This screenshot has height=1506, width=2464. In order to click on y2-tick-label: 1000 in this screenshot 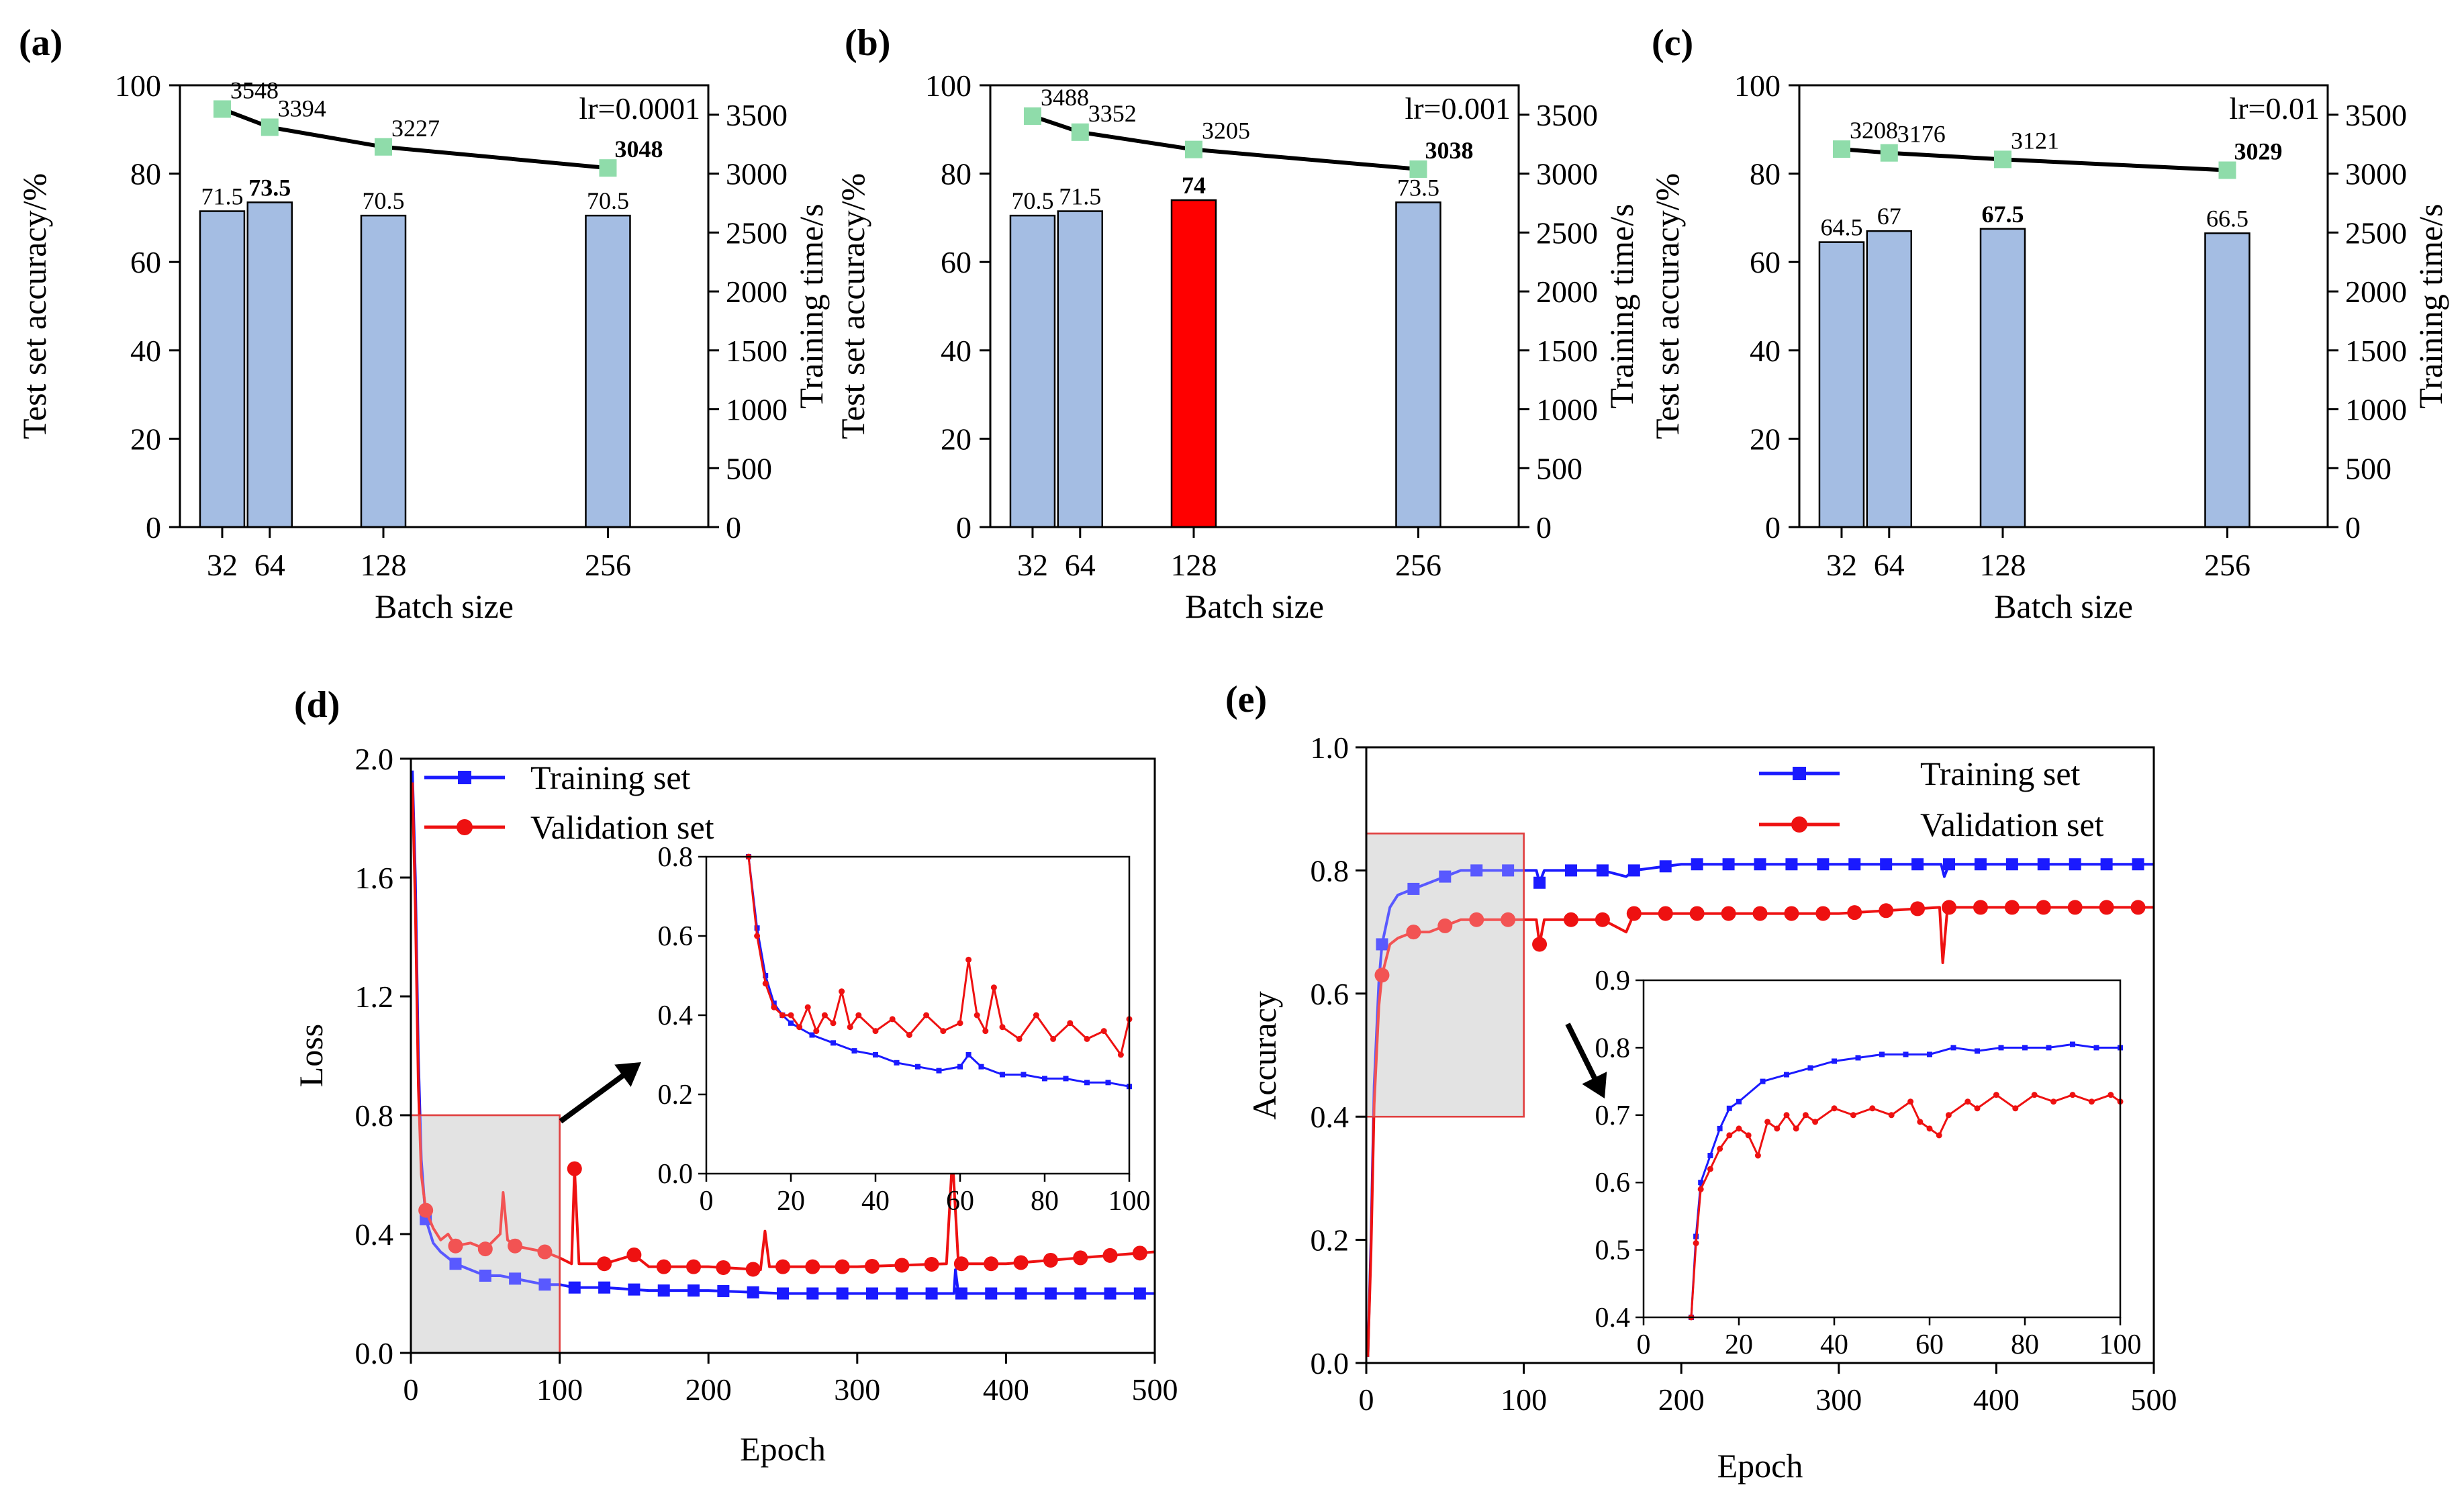, I will do `click(2376, 410)`.